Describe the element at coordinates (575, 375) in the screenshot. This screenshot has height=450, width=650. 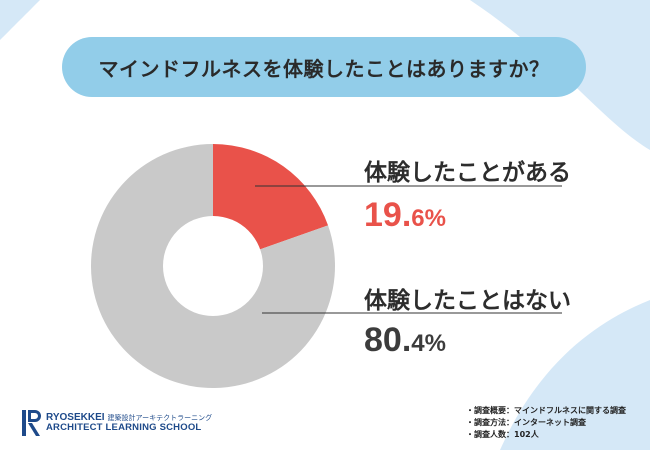
I see `bottom-right-blob` at that location.